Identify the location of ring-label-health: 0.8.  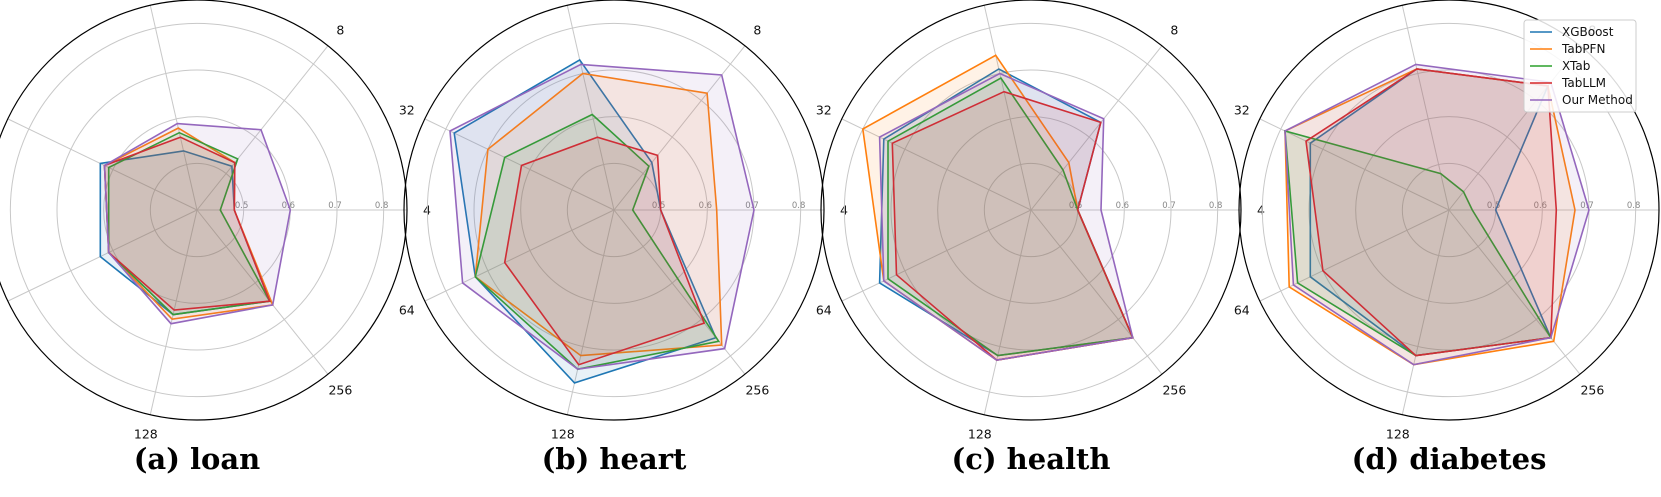
(1216, 206).